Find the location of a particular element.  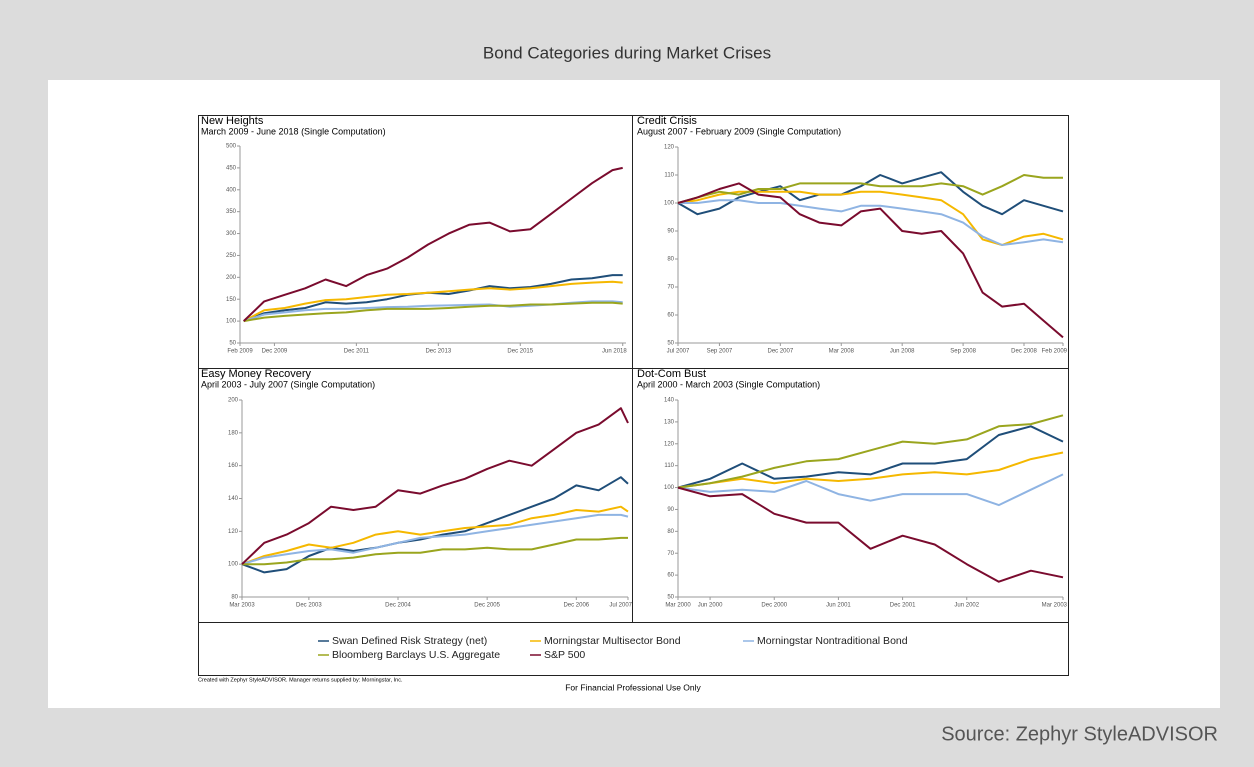

y-tick-label: 450 is located at coordinates (231, 168).